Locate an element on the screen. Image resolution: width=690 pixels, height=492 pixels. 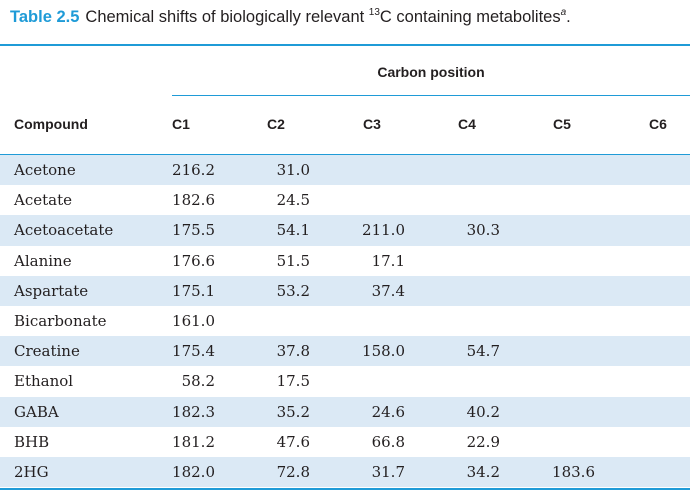
table-row: Acetone 216.2 31.0 is located at coordinates (345, 170).